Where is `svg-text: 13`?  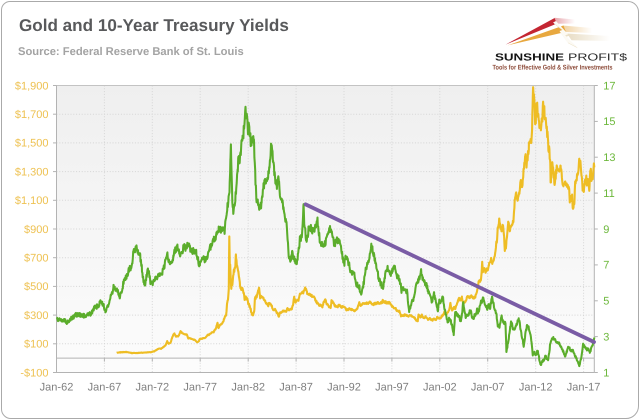 svg-text: 13 is located at coordinates (609, 158).